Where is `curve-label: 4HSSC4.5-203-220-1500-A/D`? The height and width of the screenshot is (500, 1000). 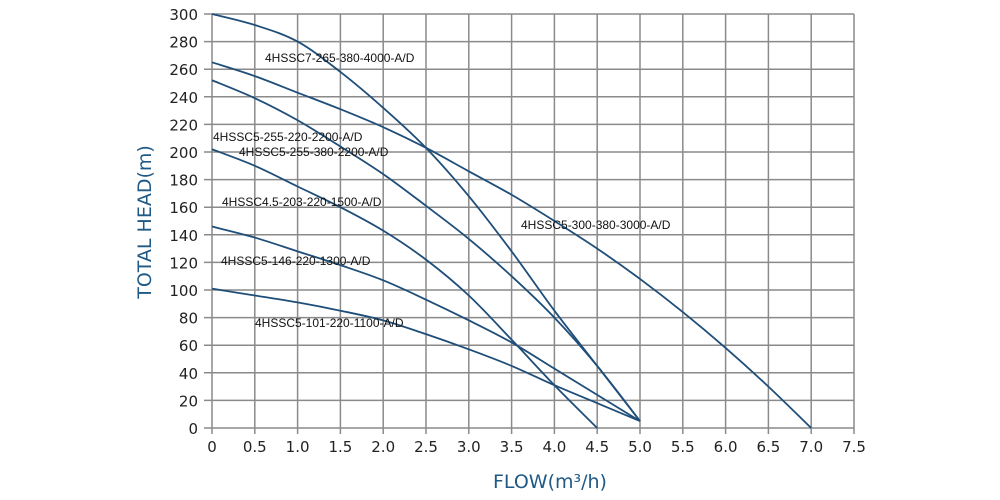 curve-label: 4HSSC4.5-203-220-1500-A/D is located at coordinates (302, 202).